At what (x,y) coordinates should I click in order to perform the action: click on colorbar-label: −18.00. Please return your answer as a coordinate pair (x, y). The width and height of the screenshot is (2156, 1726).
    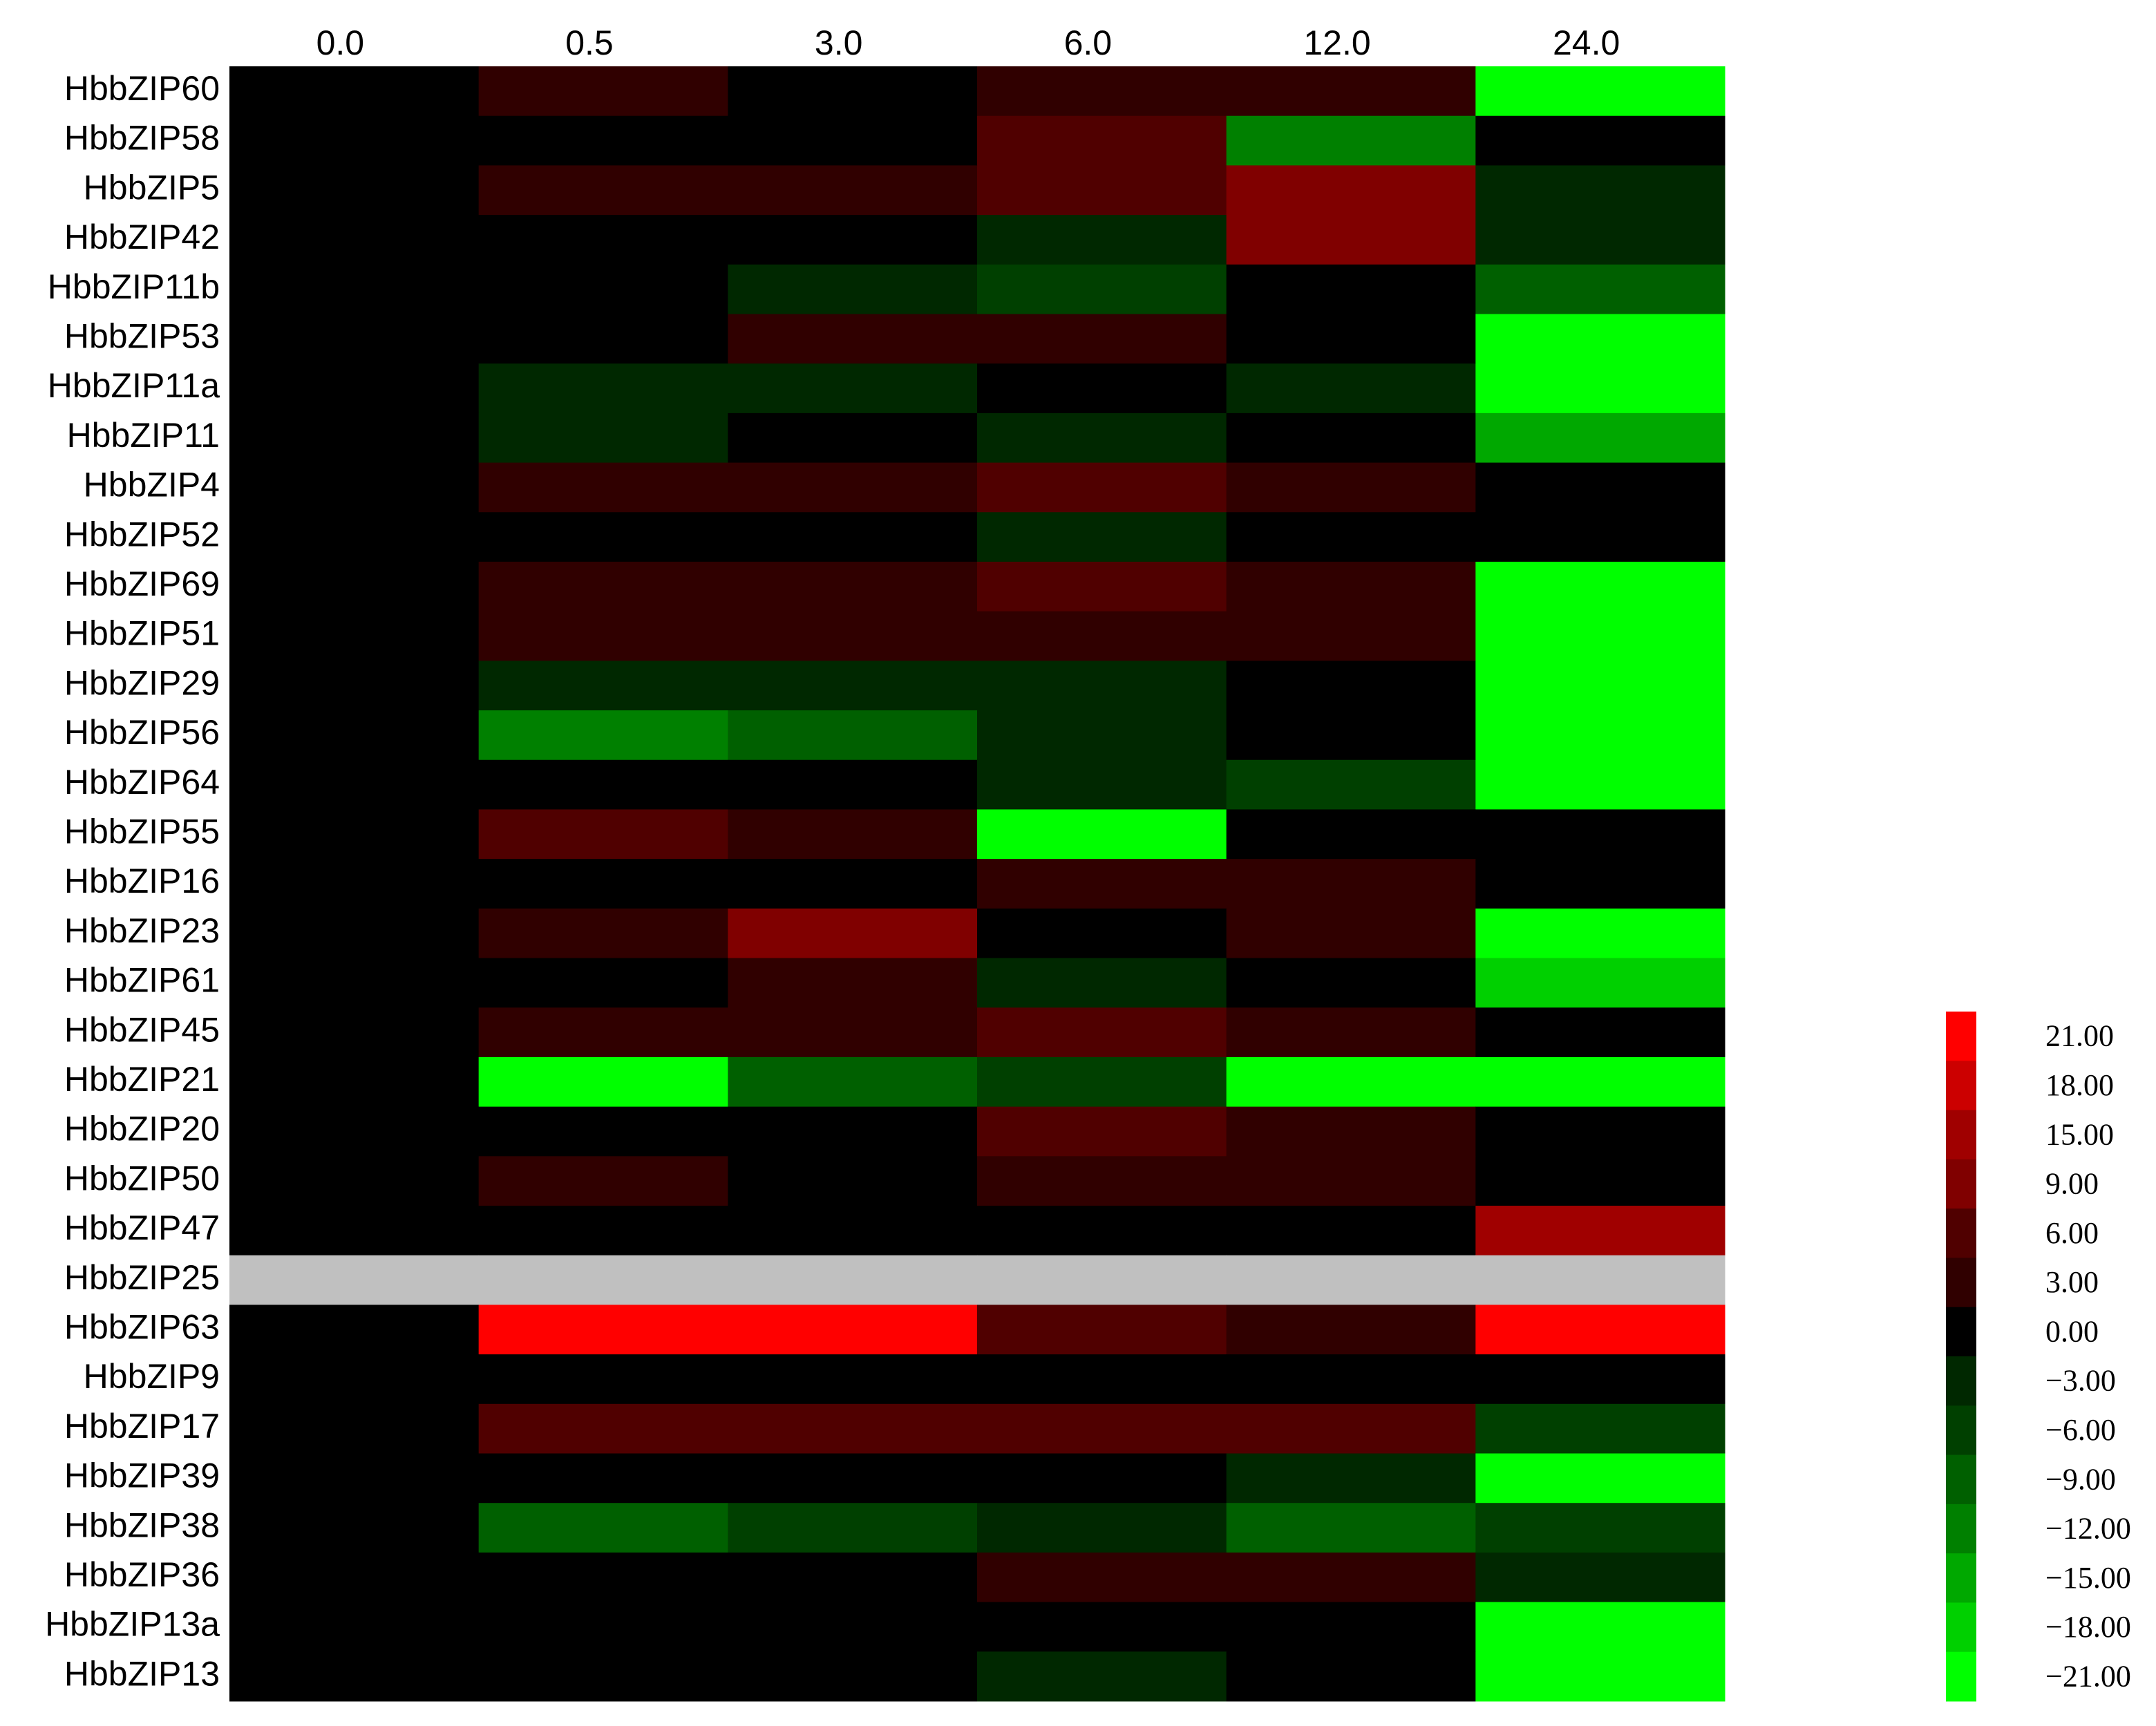
    Looking at the image, I should click on (2088, 1627).